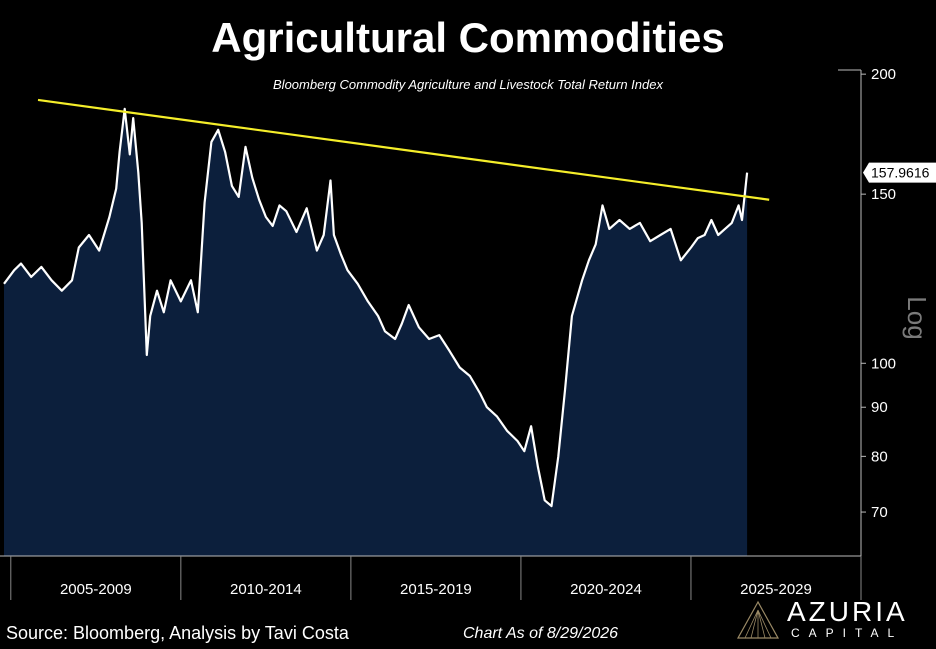  I want to click on y-tick-label: 150, so click(883, 194).